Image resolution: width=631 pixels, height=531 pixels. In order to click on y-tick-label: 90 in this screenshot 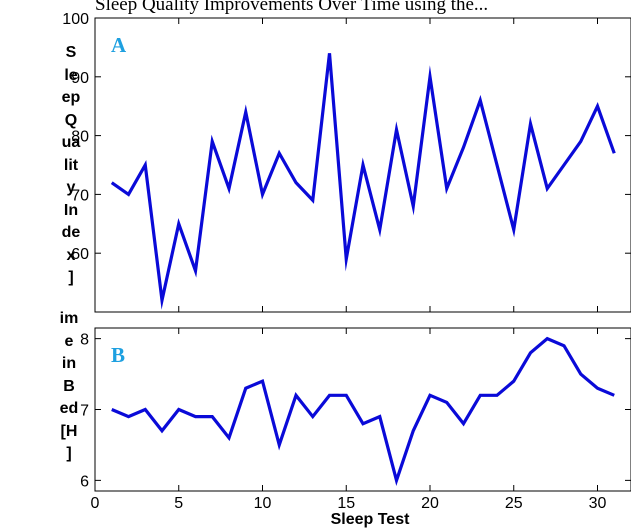, I will do `click(80, 78)`.